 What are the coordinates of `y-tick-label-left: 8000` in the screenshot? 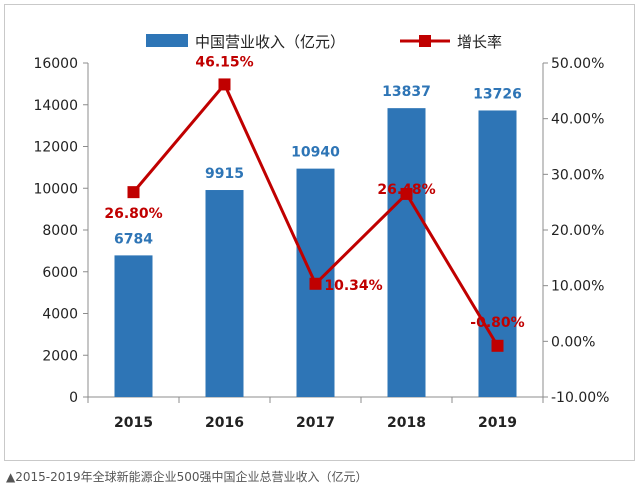 It's located at (60, 231).